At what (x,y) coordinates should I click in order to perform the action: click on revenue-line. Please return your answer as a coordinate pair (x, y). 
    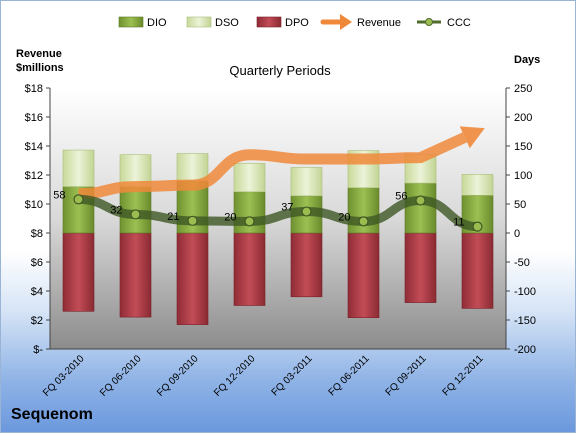
    Looking at the image, I should click on (273, 166).